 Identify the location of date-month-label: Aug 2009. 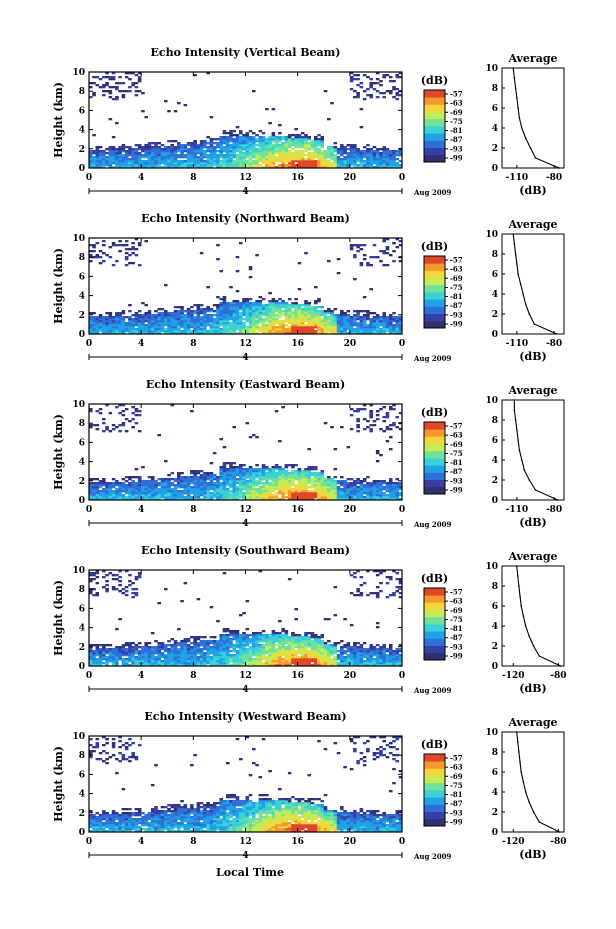
(432, 524).